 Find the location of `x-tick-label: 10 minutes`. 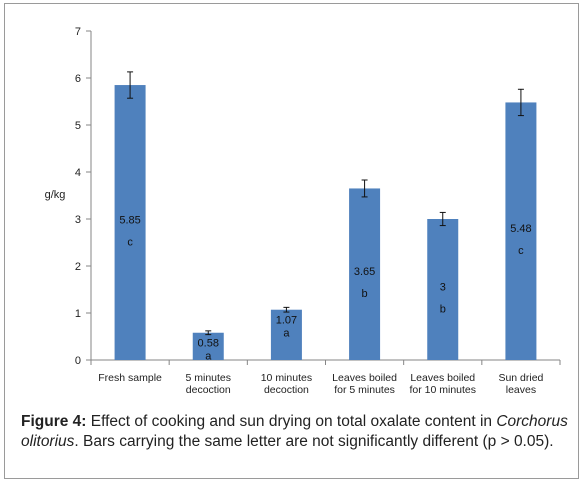

x-tick-label: 10 minutes is located at coordinates (286, 378).